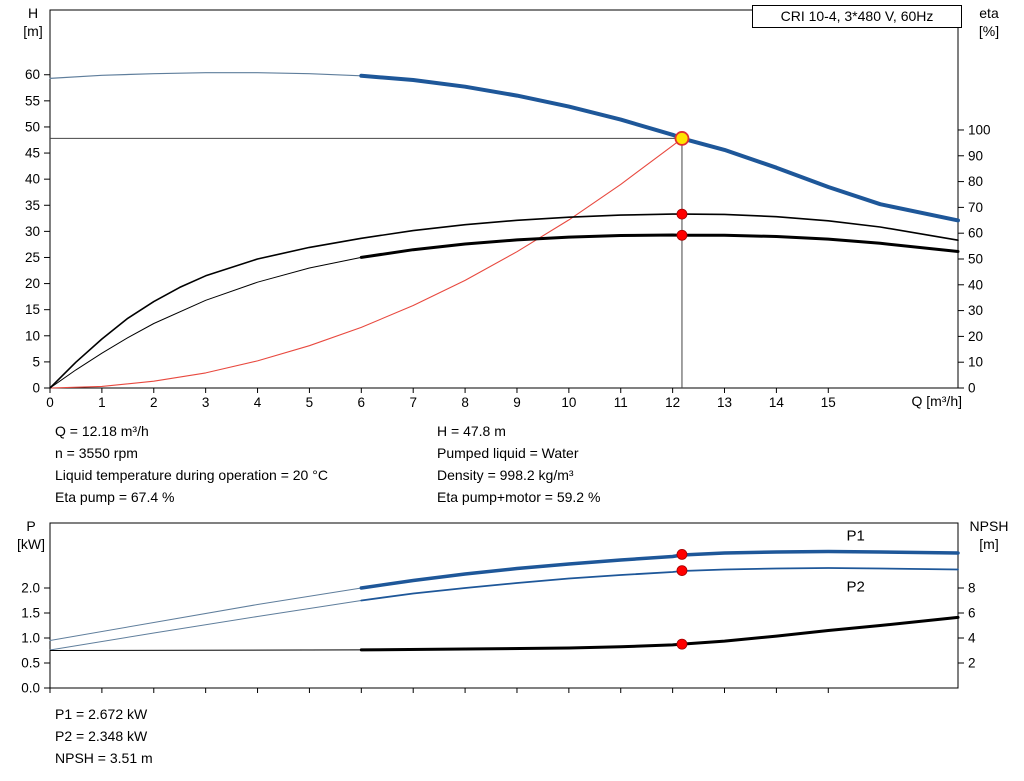 The height and width of the screenshot is (781, 1024). Describe the element at coordinates (682, 235) in the screenshot. I see `eta-pump-motor-marker` at that location.